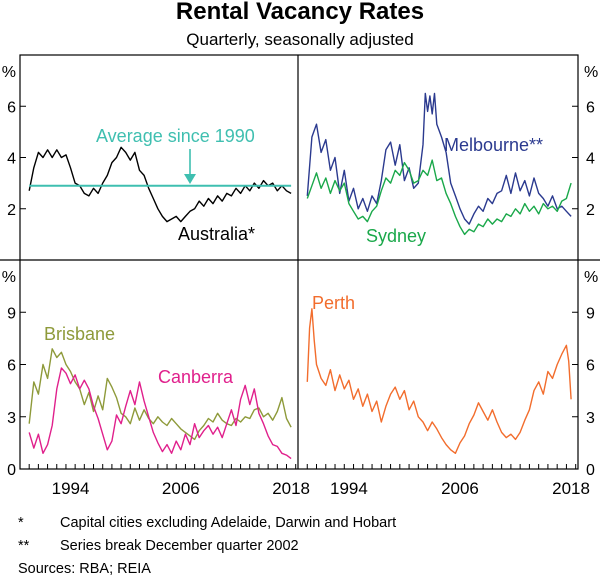 This screenshot has width=600, height=585. Describe the element at coordinates (160, 413) in the screenshot. I see `canberra-line` at that location.